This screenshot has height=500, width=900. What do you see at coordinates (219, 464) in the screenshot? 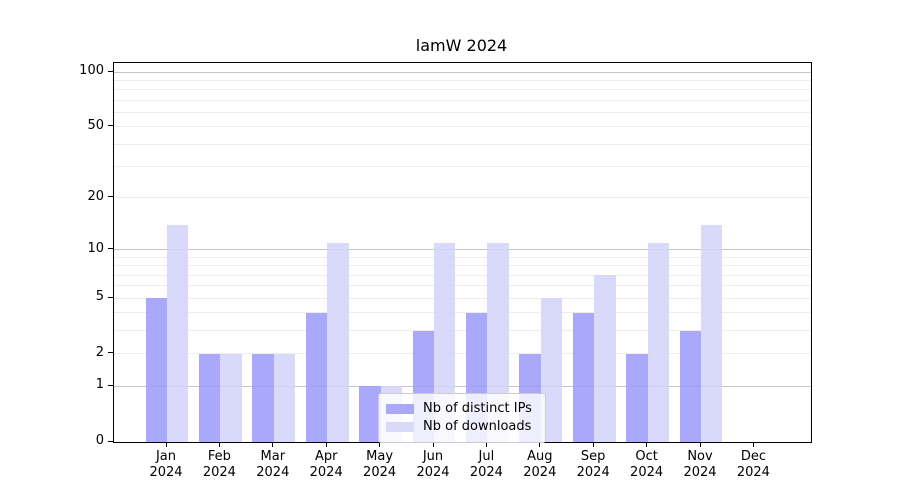
I see `x-tick-label: Feb 2024` at bounding box center [219, 464].